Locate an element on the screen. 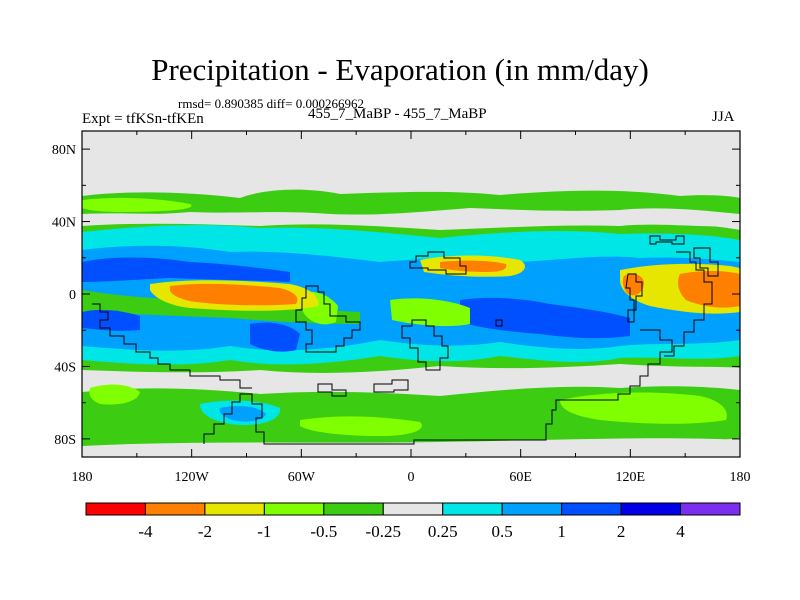 The width and height of the screenshot is (800, 600). colorbar-label: -4 is located at coordinates (145, 531).